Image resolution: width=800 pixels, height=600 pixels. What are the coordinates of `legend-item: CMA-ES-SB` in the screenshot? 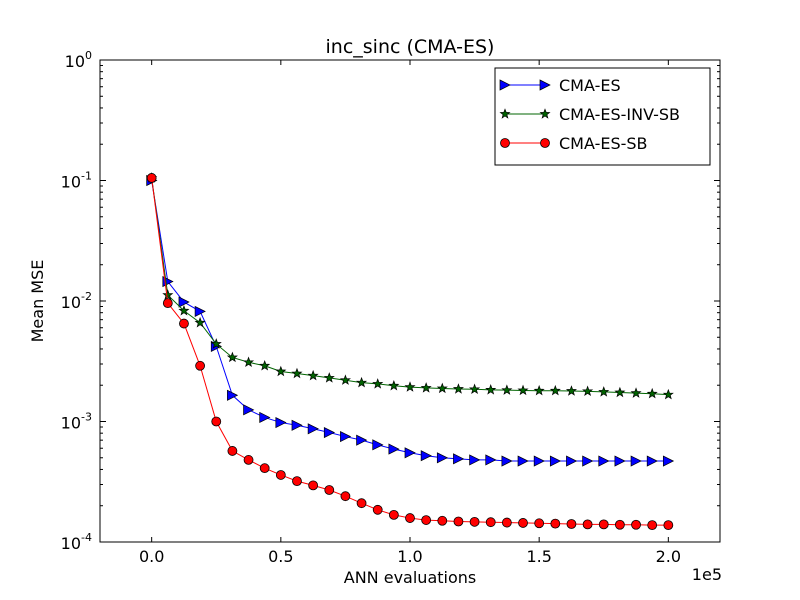 It's located at (574, 143).